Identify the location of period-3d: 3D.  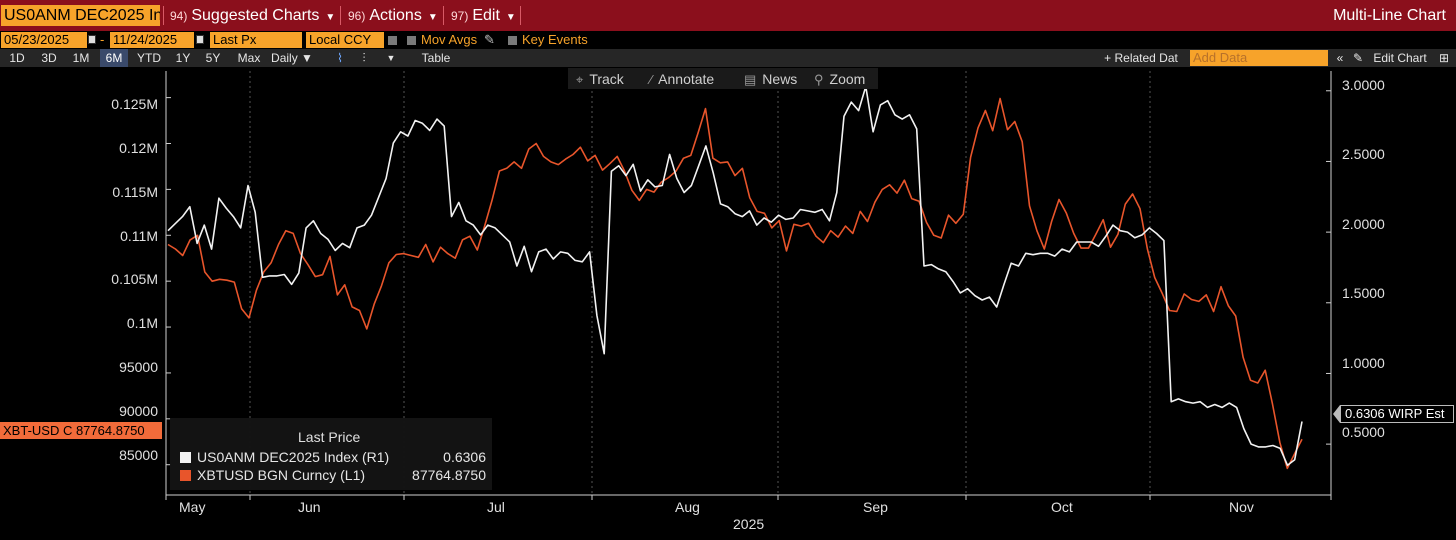
(49, 58).